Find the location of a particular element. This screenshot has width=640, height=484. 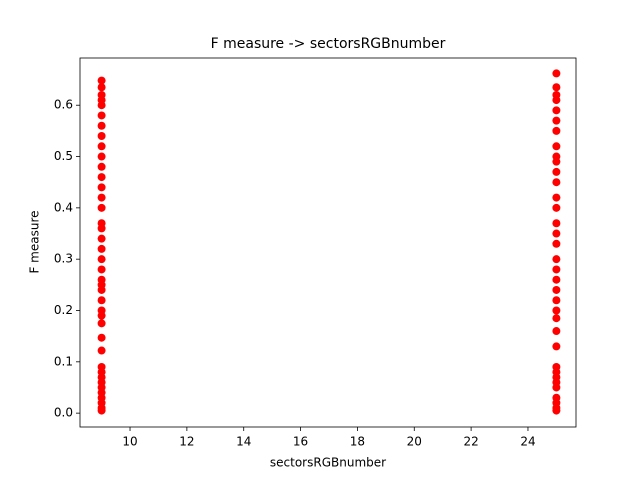

x-tick-label: 18 is located at coordinates (357, 442).